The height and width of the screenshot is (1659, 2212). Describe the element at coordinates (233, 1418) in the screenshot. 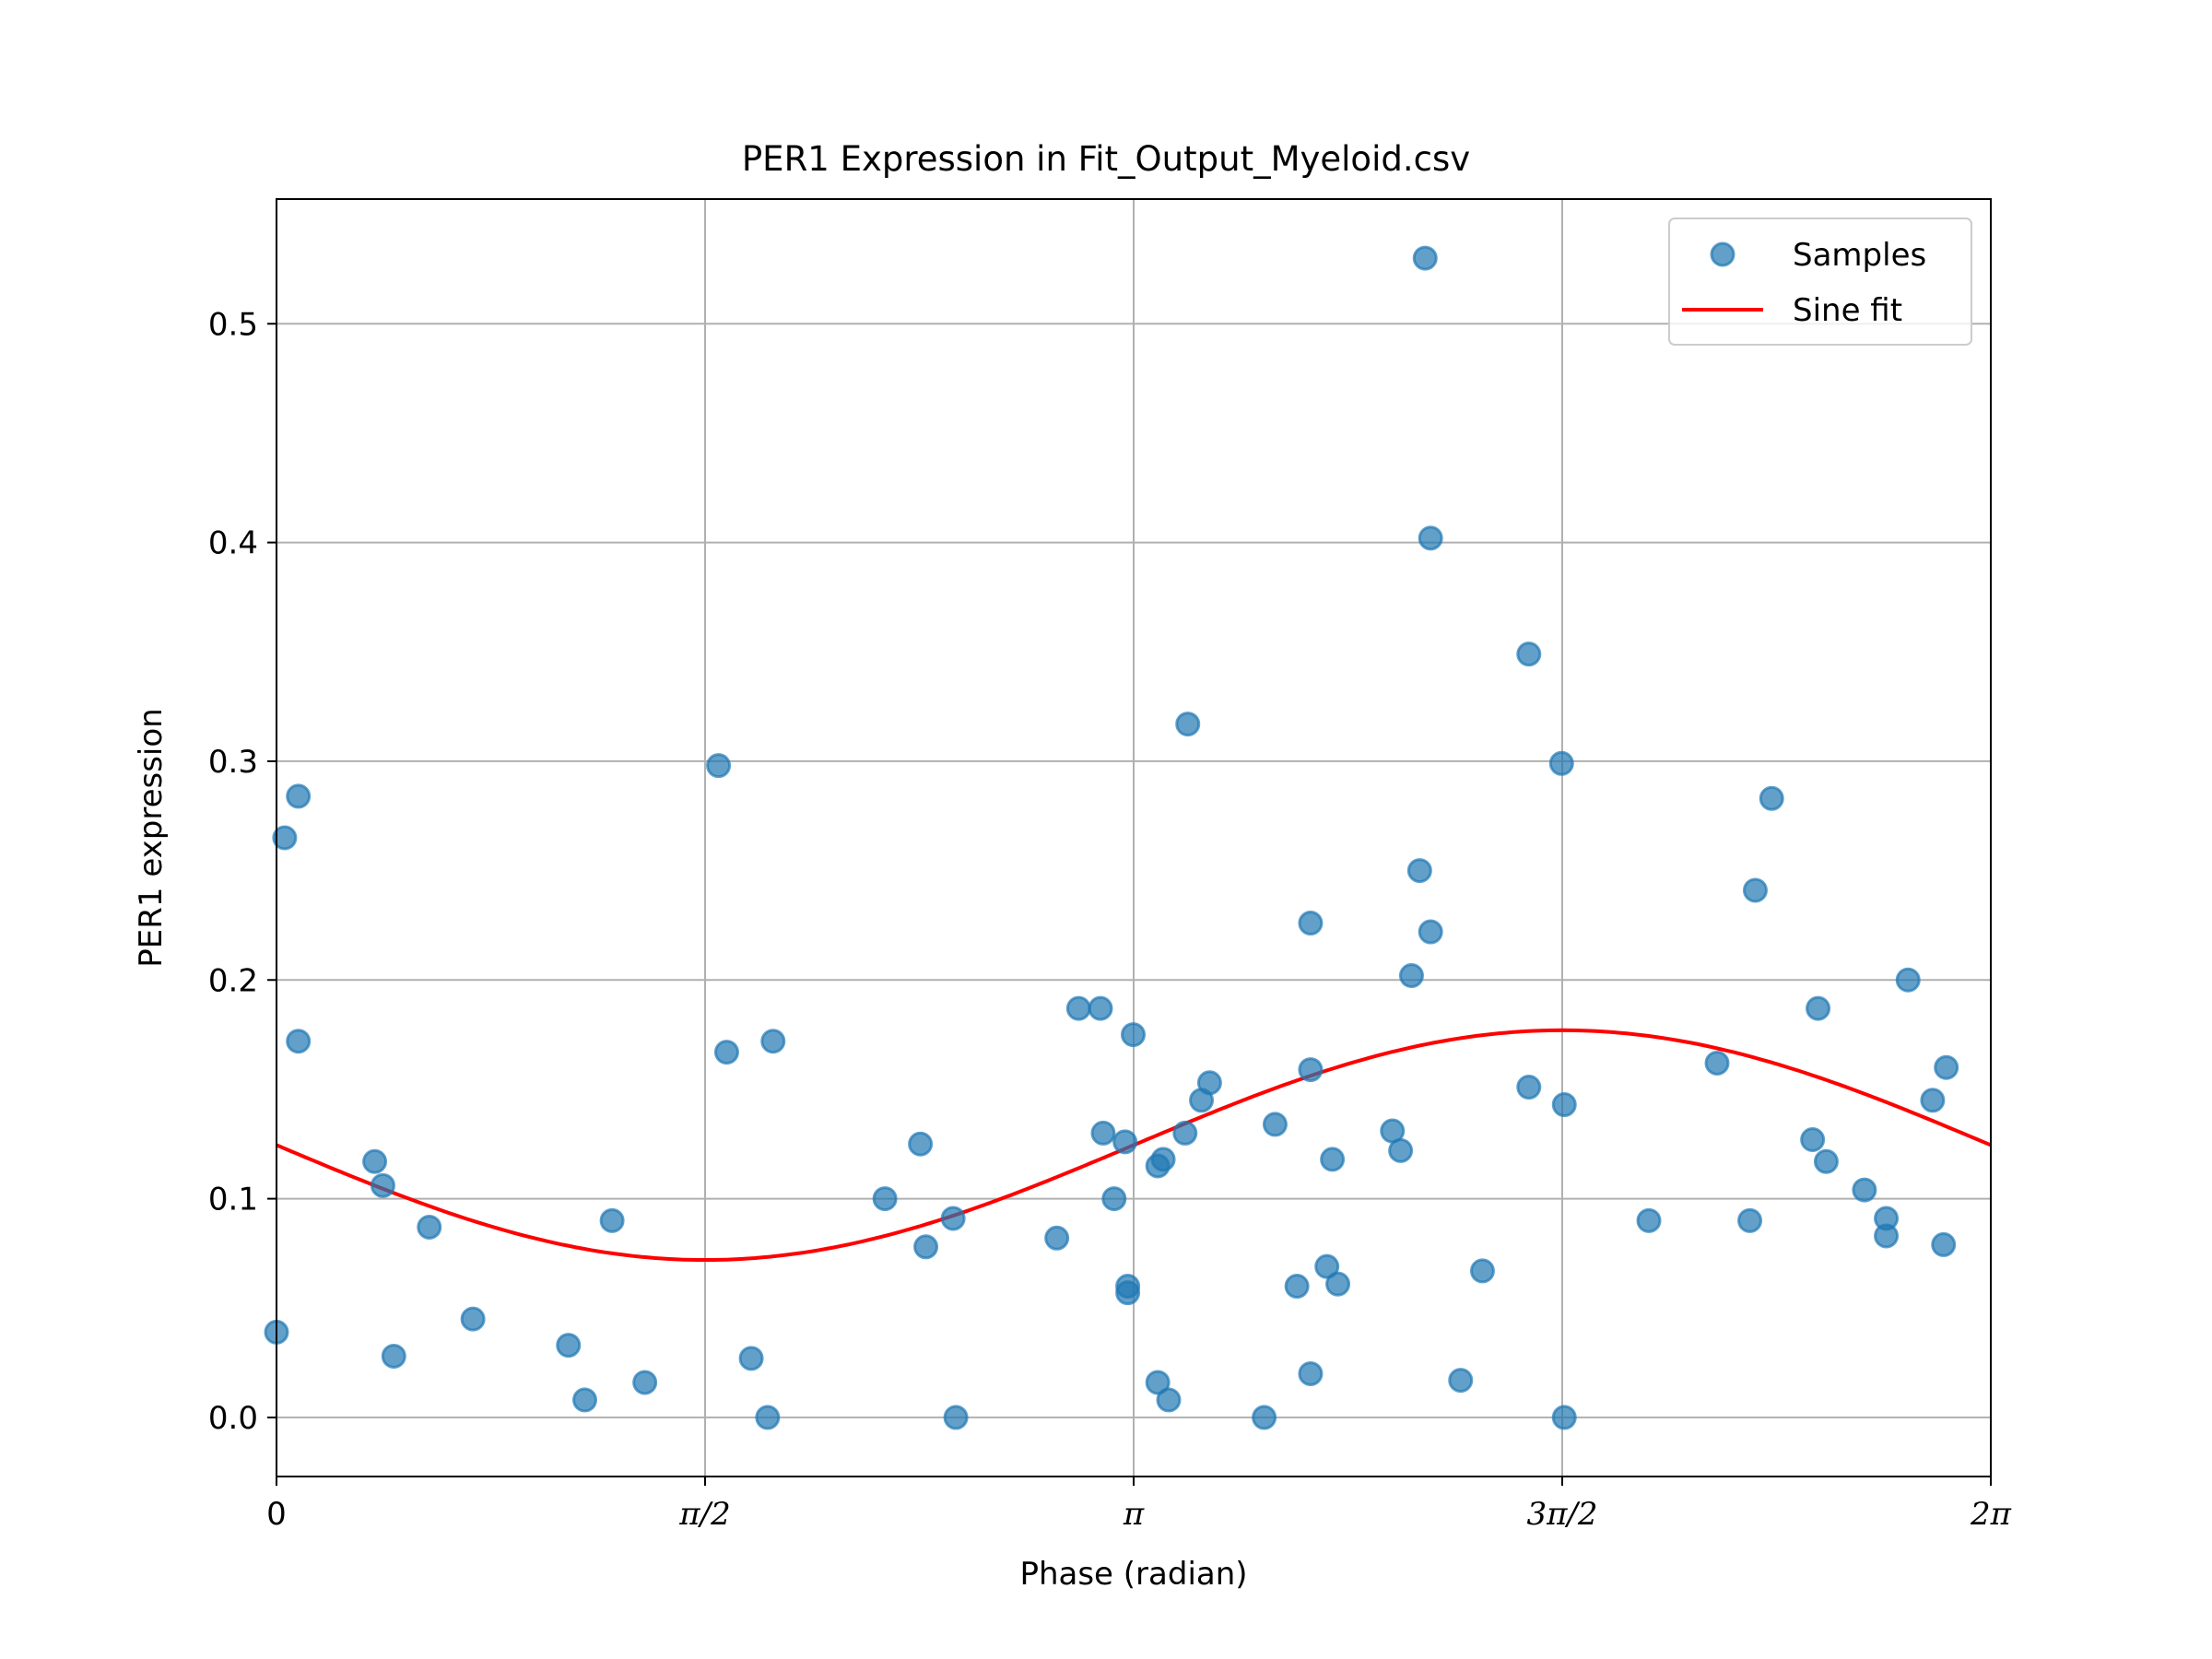

I see `y-tick-label: 0.0` at that location.